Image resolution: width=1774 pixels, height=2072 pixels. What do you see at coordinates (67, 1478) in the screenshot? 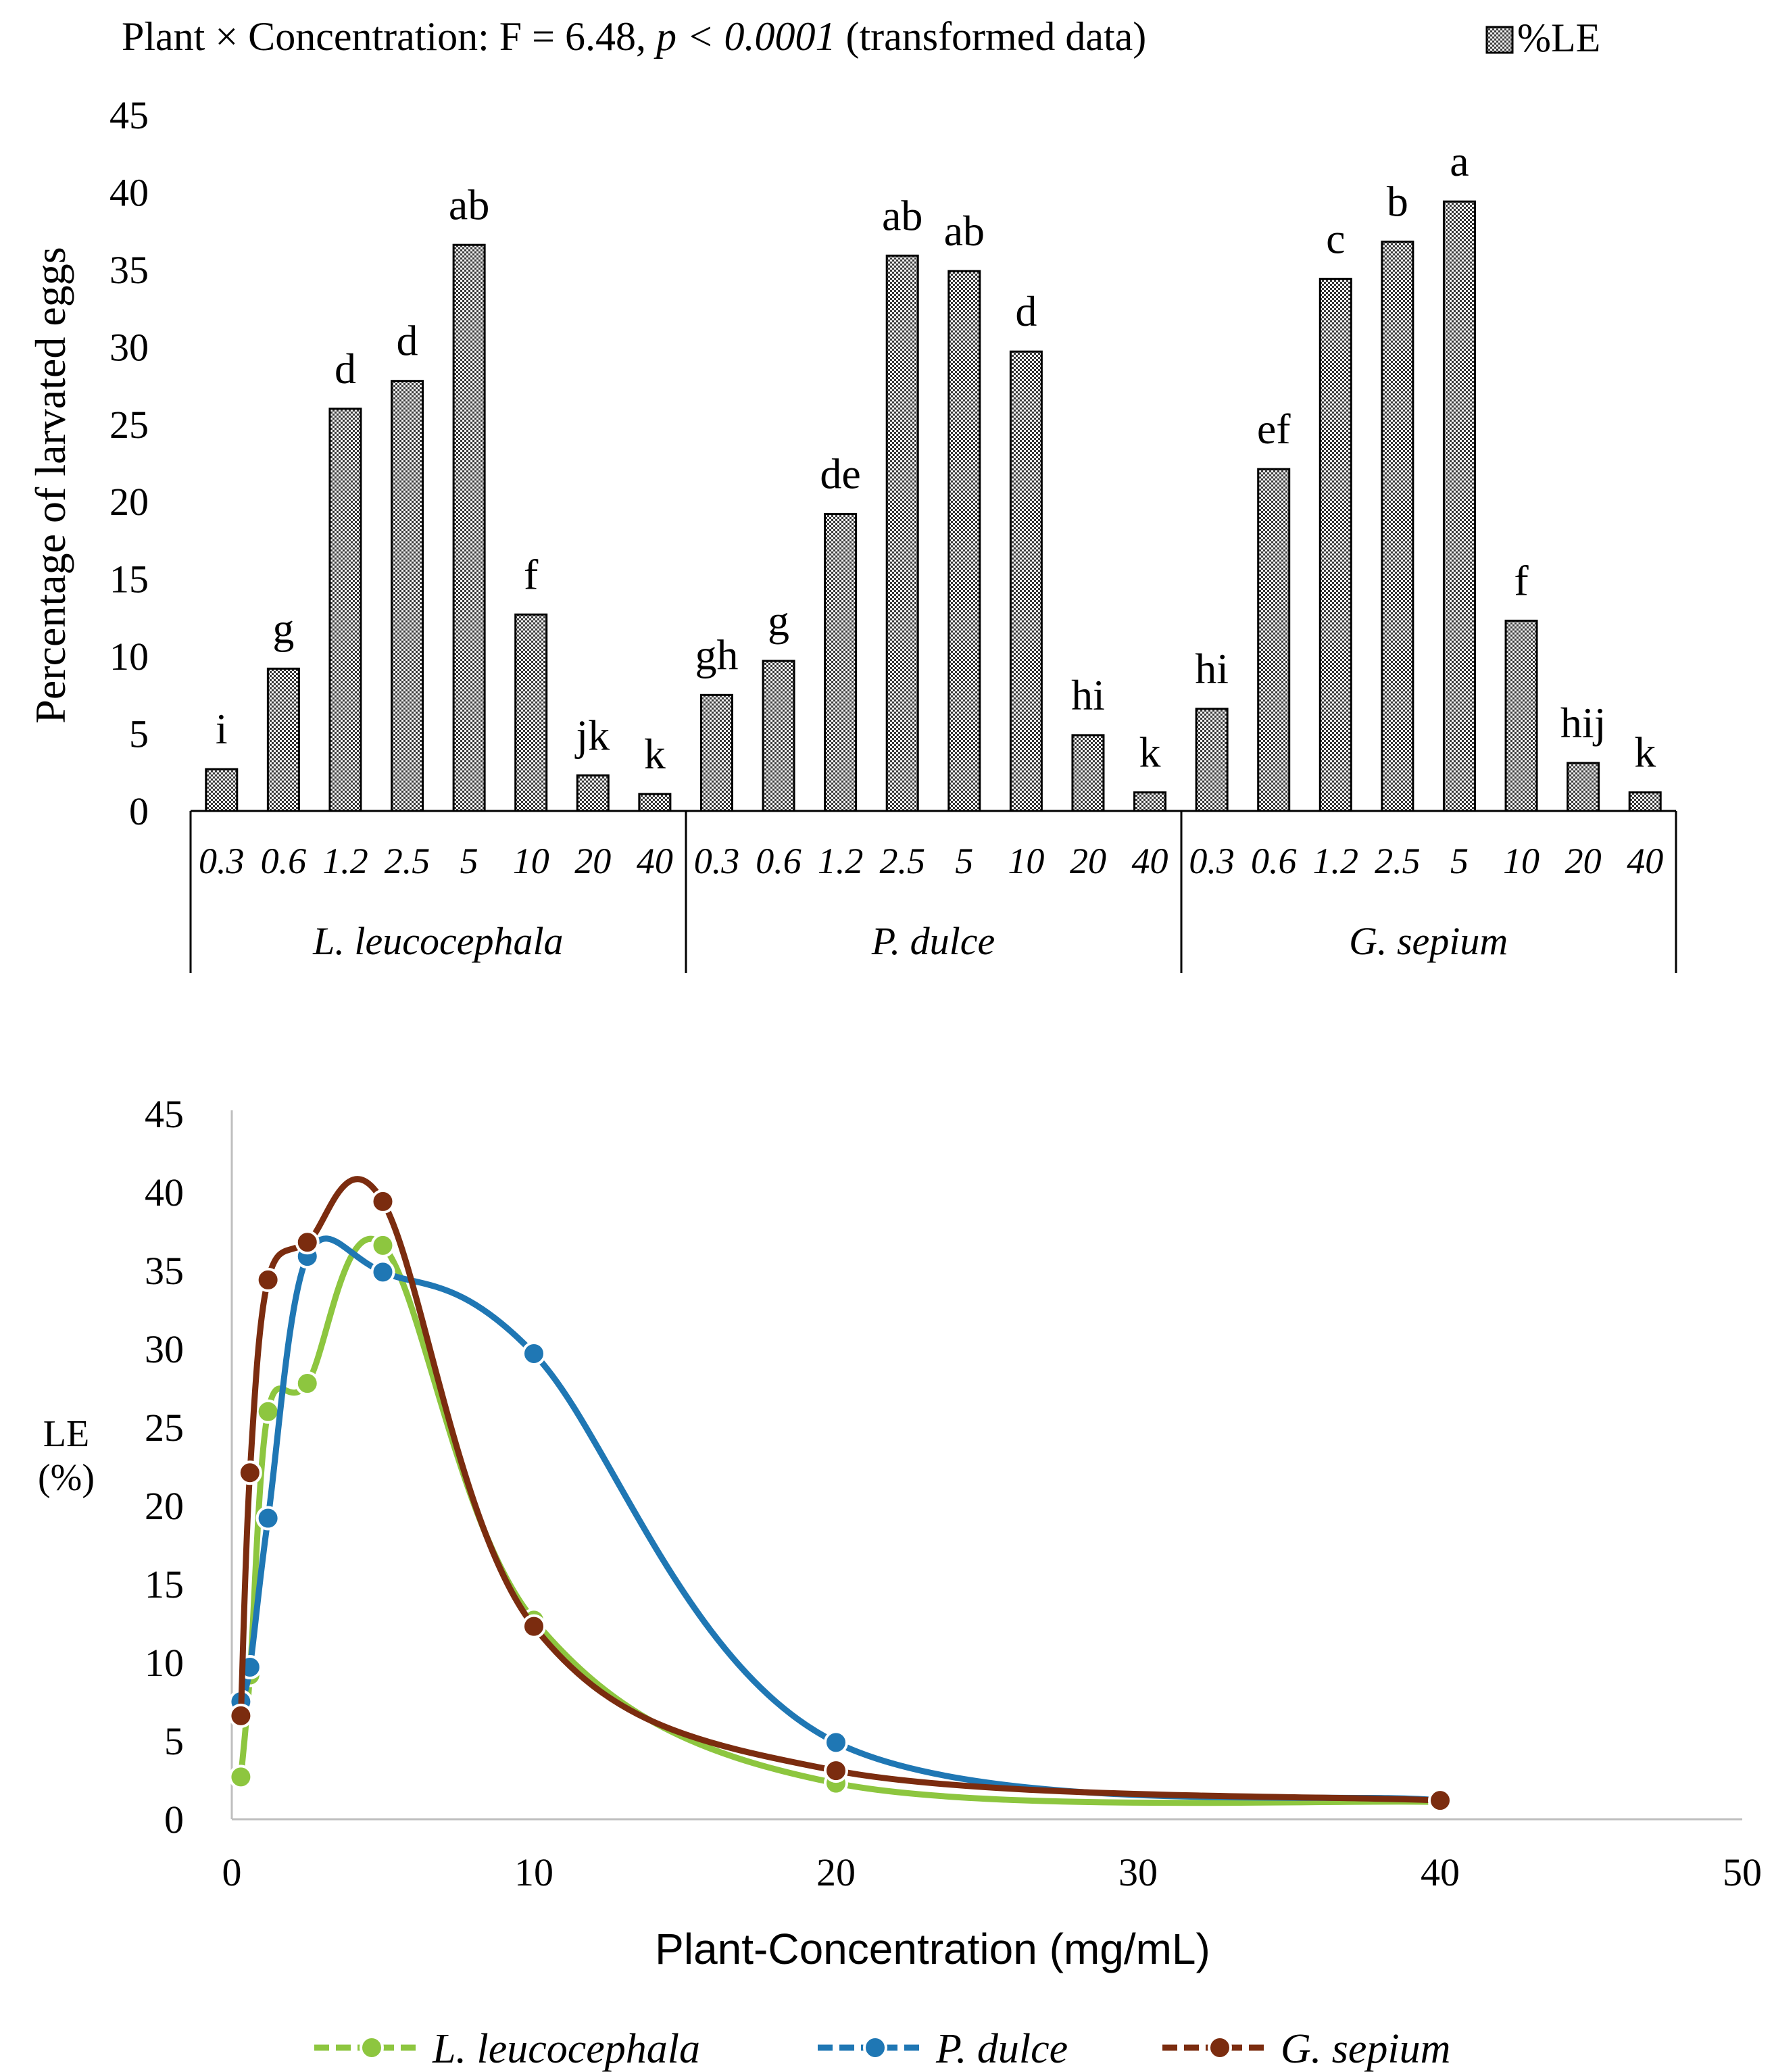
I see `line-y-axis-label-line2: (%)` at bounding box center [67, 1478].